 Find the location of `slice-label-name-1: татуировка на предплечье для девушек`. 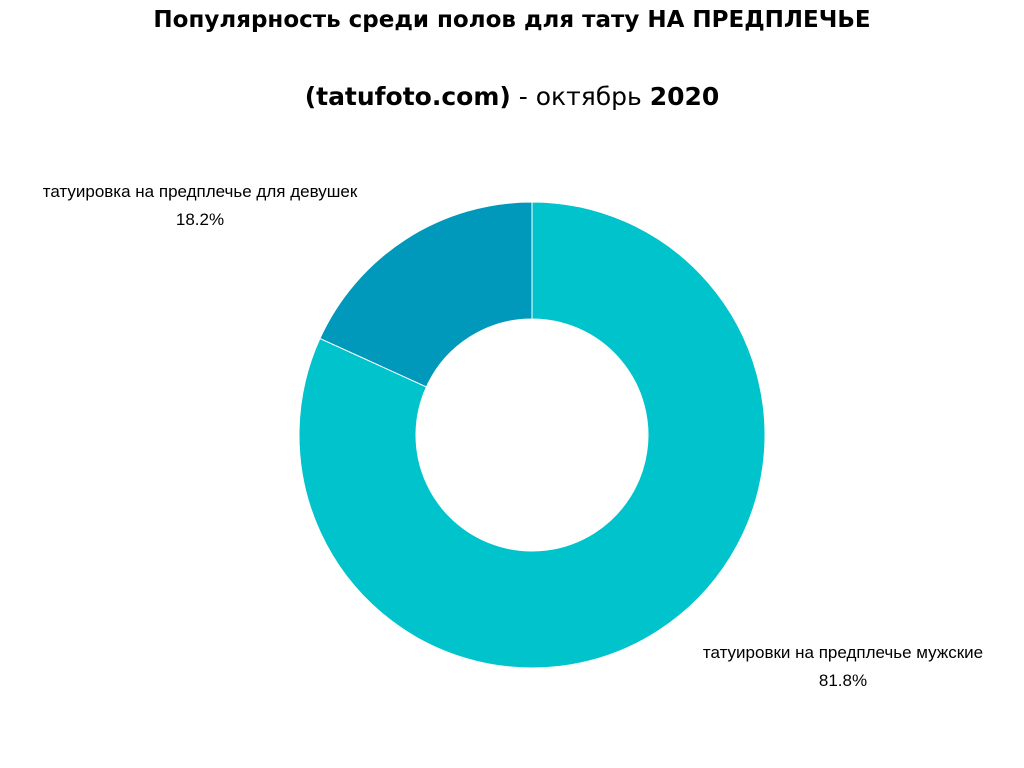

slice-label-name-1: татуировка на предплечье для девушек is located at coordinates (200, 191).